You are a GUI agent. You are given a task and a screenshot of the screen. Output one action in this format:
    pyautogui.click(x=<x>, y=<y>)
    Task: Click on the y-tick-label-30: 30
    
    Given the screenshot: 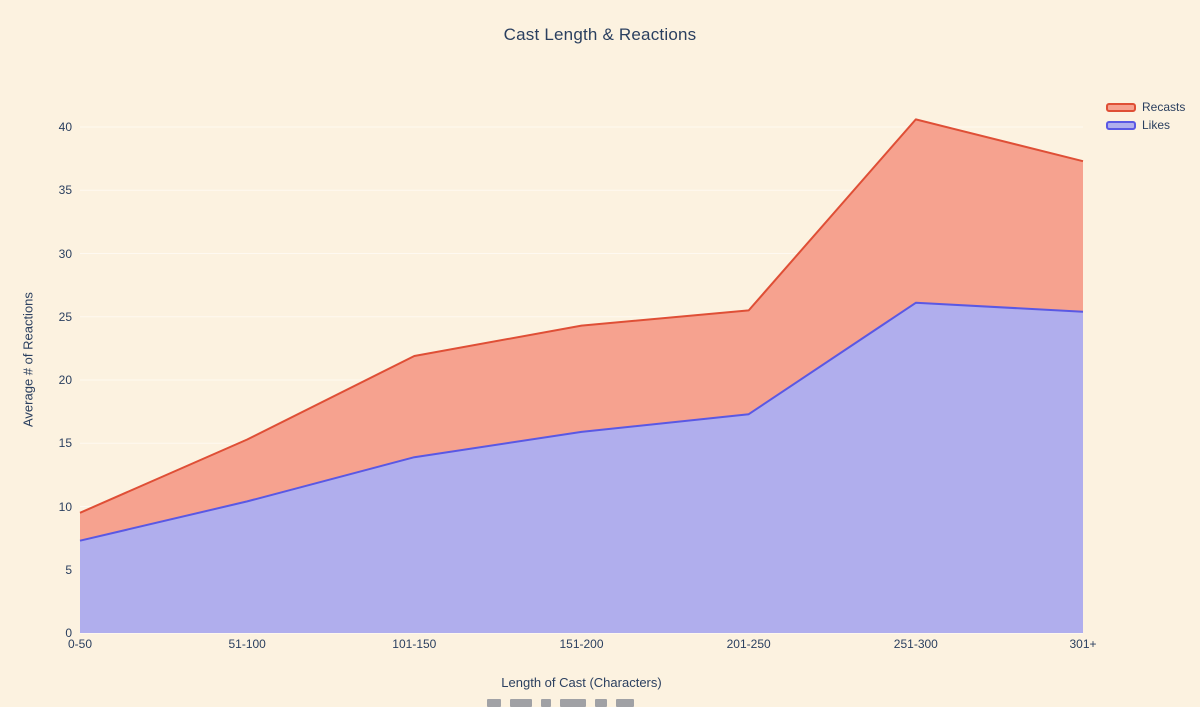 What is the action you would take?
    pyautogui.click(x=65, y=253)
    